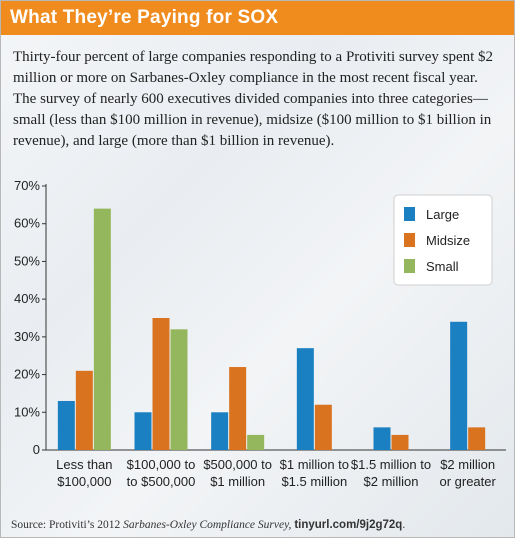  I want to click on source-prefix: Source: Protiviti’s 2012, so click(67, 525).